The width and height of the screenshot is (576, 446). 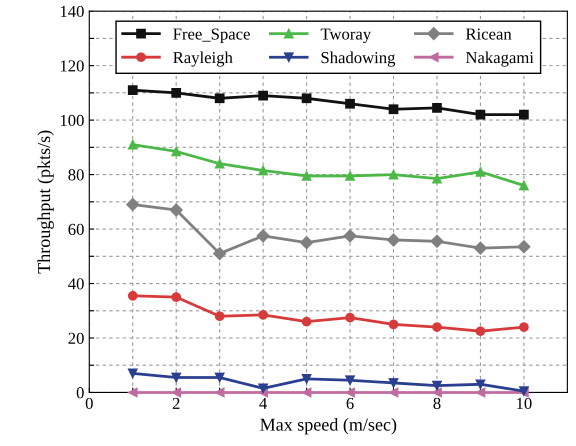 What do you see at coordinates (76, 284) in the screenshot?
I see `y-tick-label: 40` at bounding box center [76, 284].